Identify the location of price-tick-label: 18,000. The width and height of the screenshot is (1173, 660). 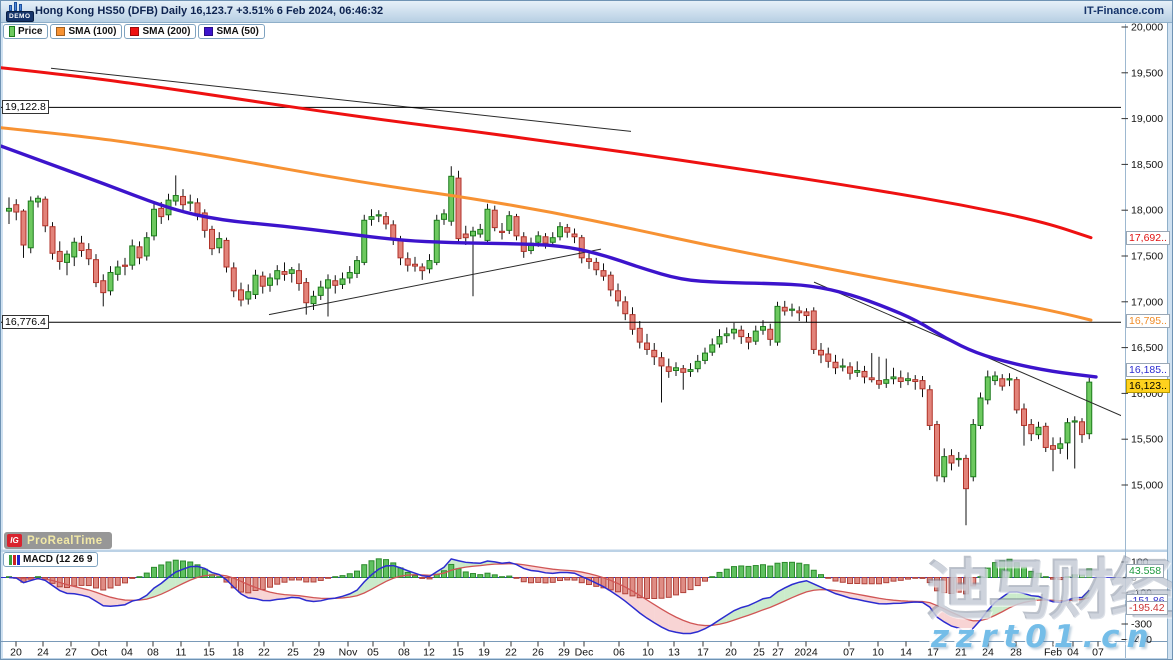
(1147, 211).